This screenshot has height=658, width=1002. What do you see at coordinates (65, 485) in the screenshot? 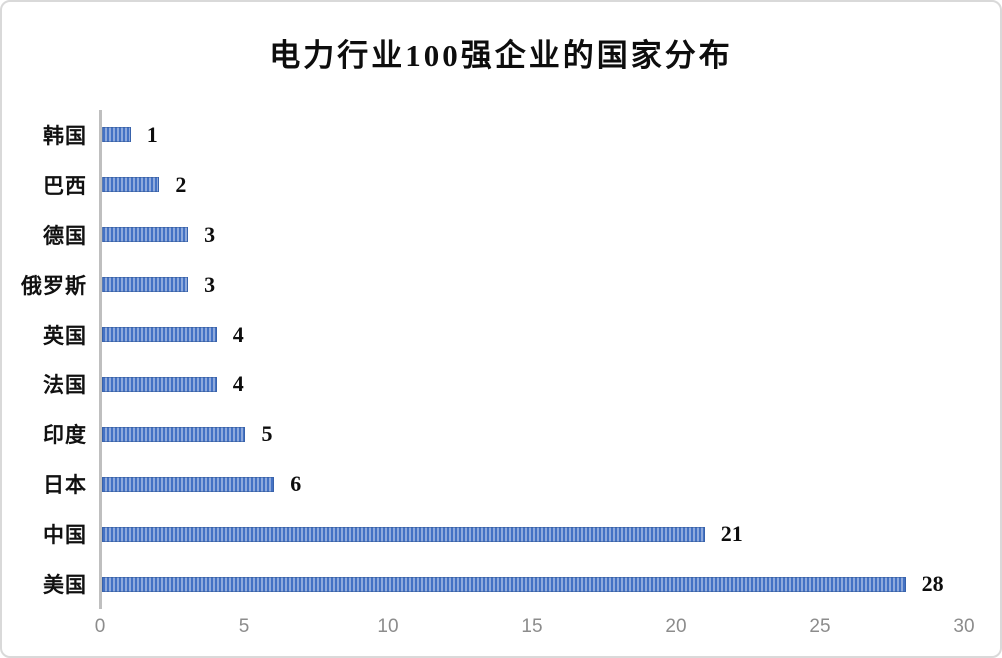
I see `category-label: 日本` at bounding box center [65, 485].